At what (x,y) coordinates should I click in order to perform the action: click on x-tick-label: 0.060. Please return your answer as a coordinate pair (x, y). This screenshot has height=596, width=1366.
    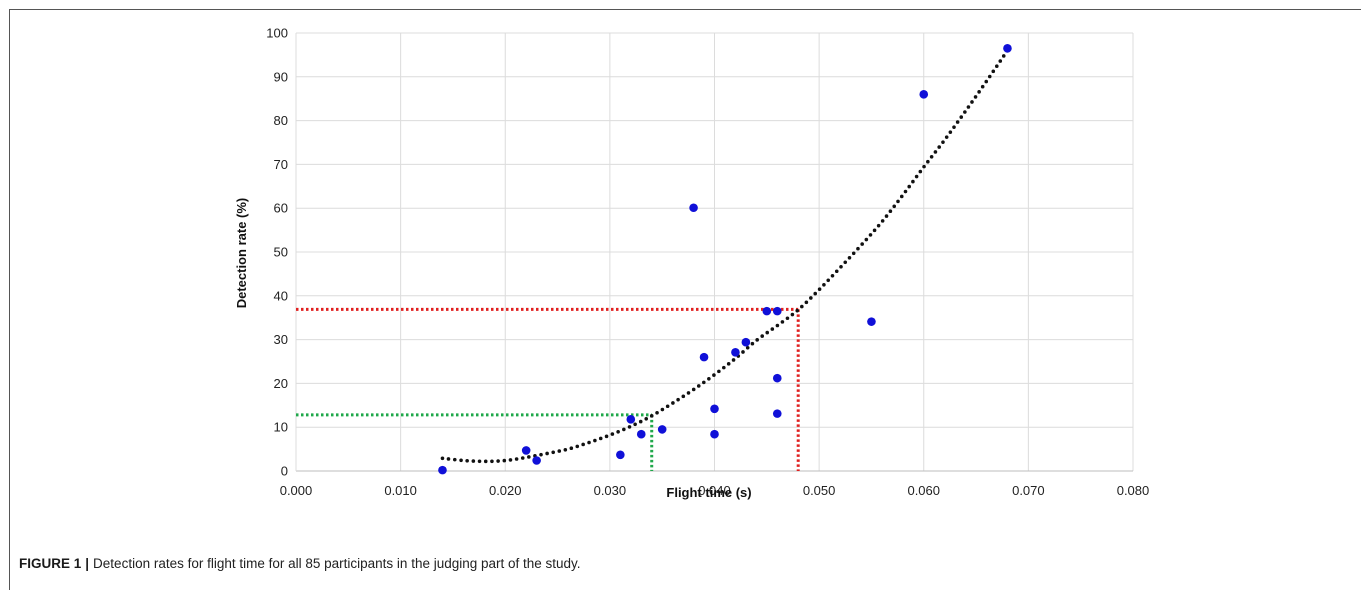
    Looking at the image, I should click on (923, 490).